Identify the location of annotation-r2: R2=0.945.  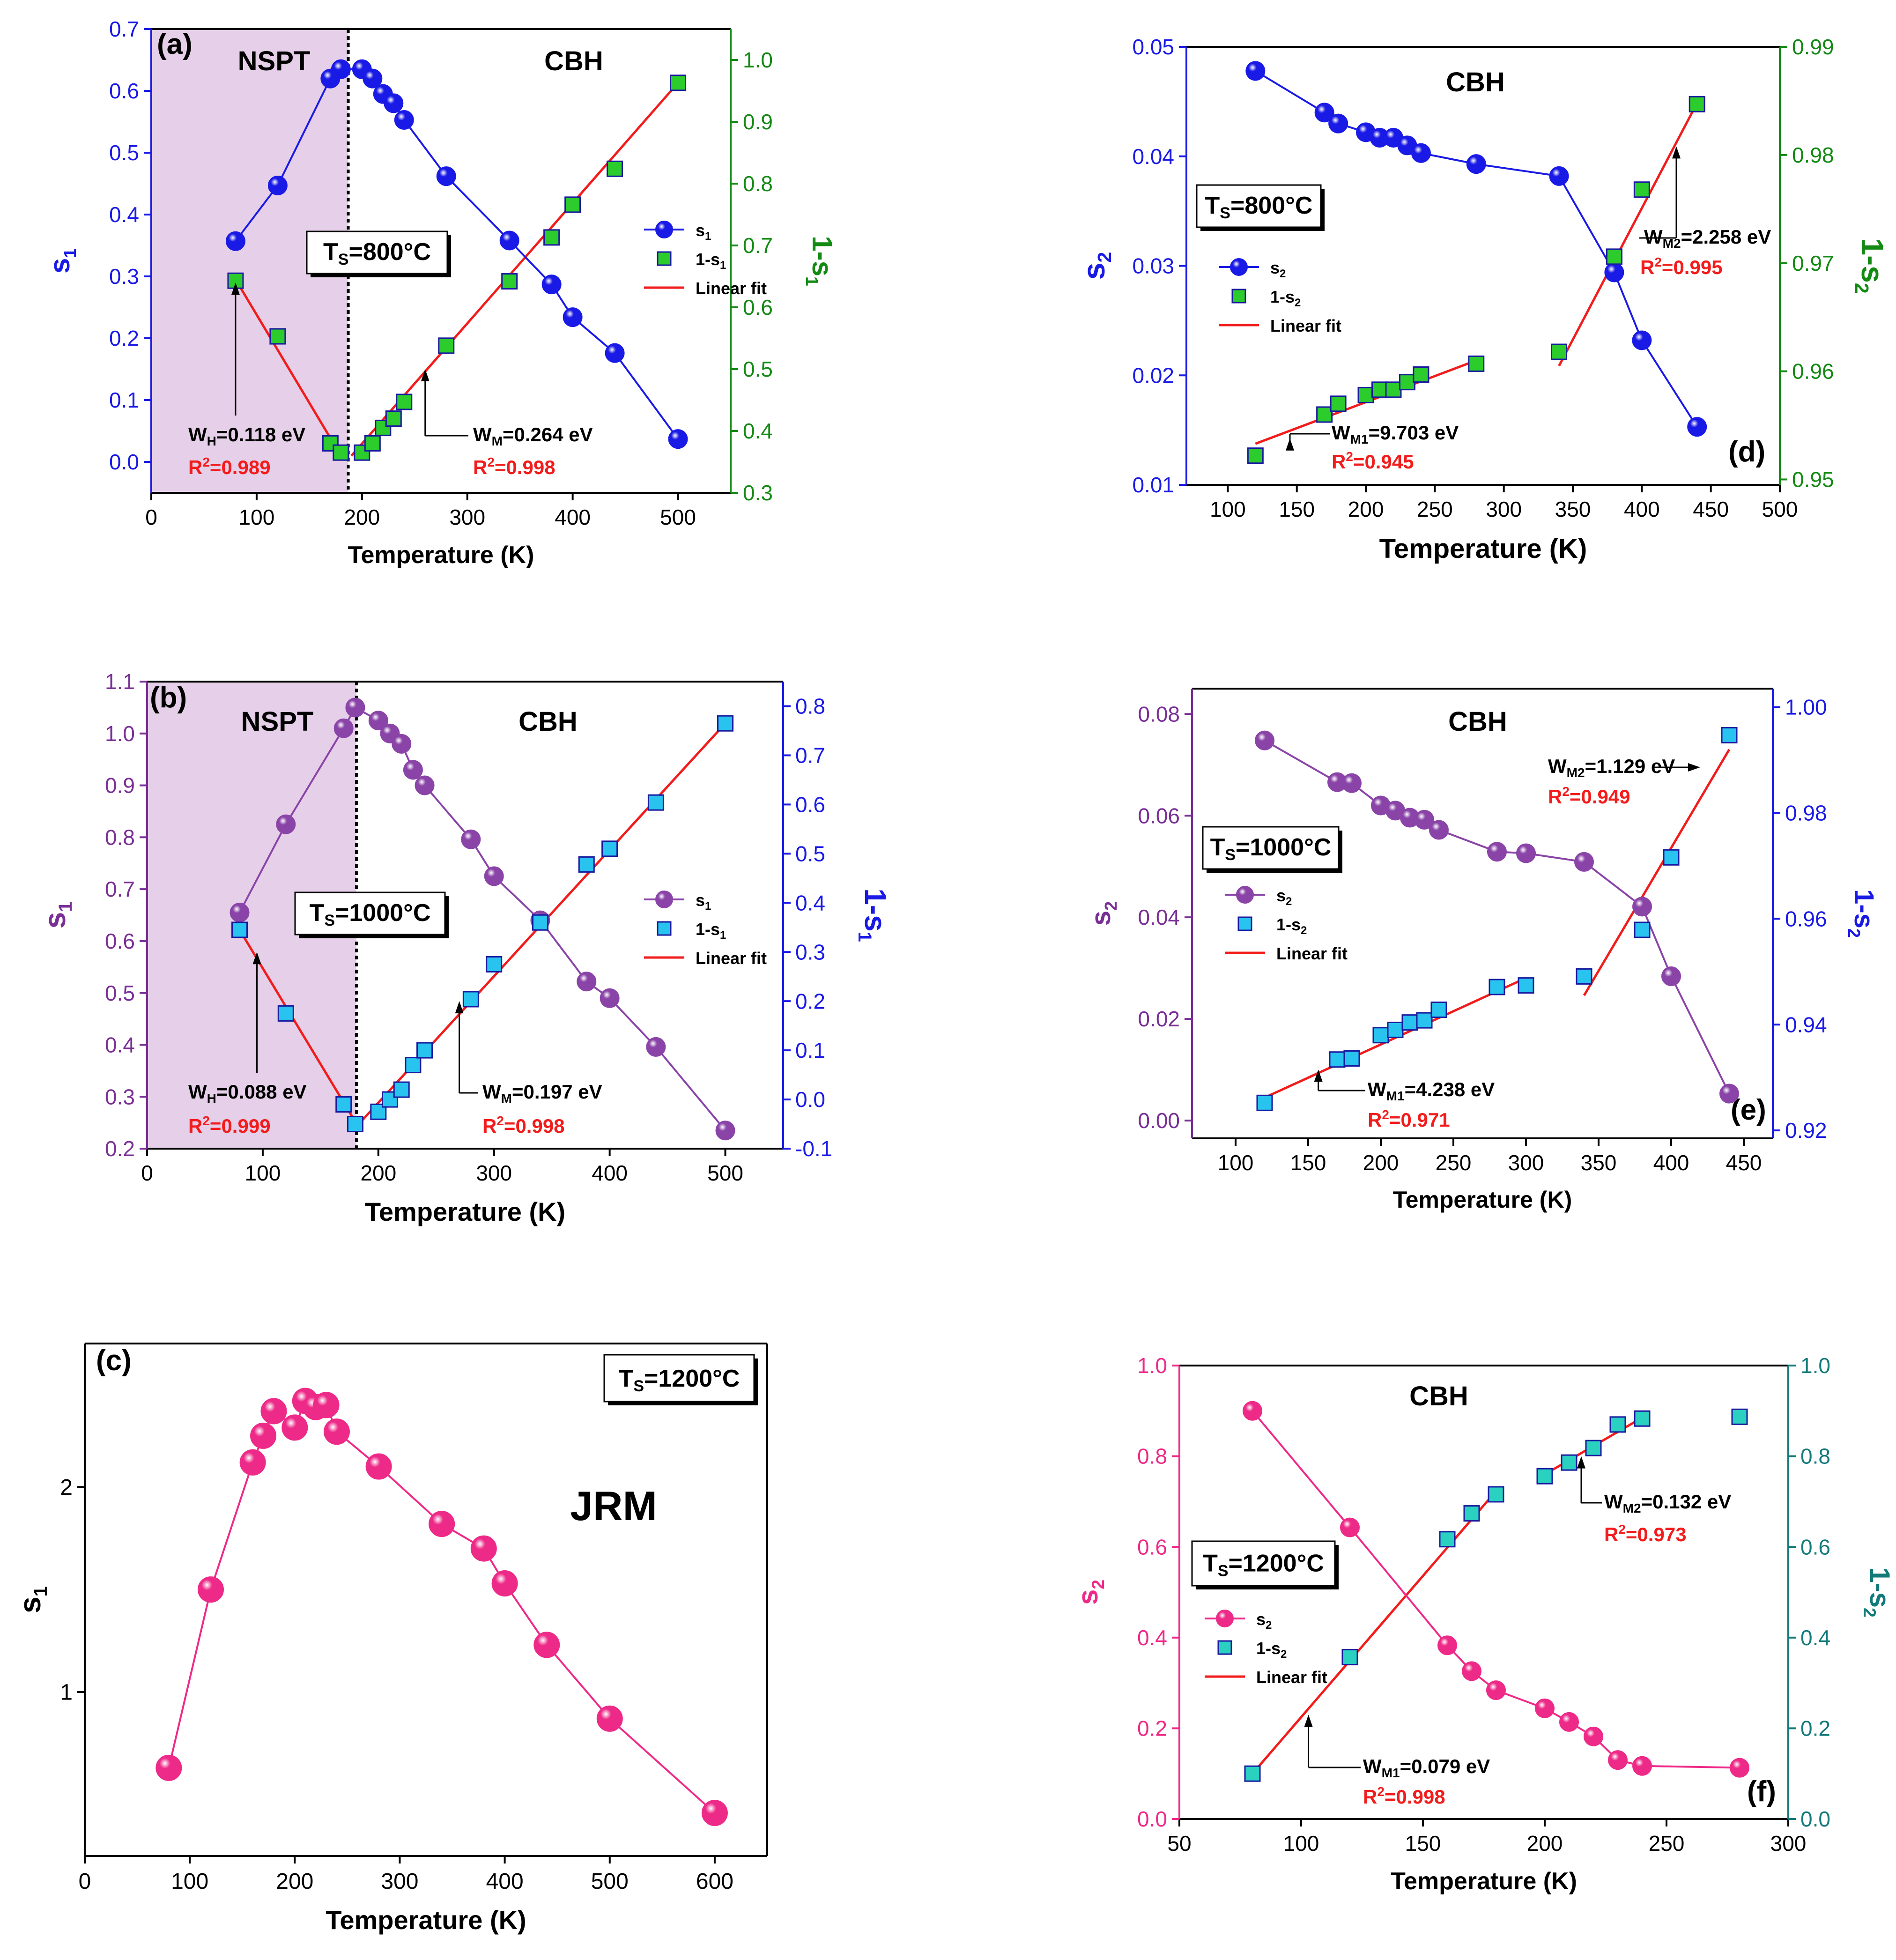
(1373, 461).